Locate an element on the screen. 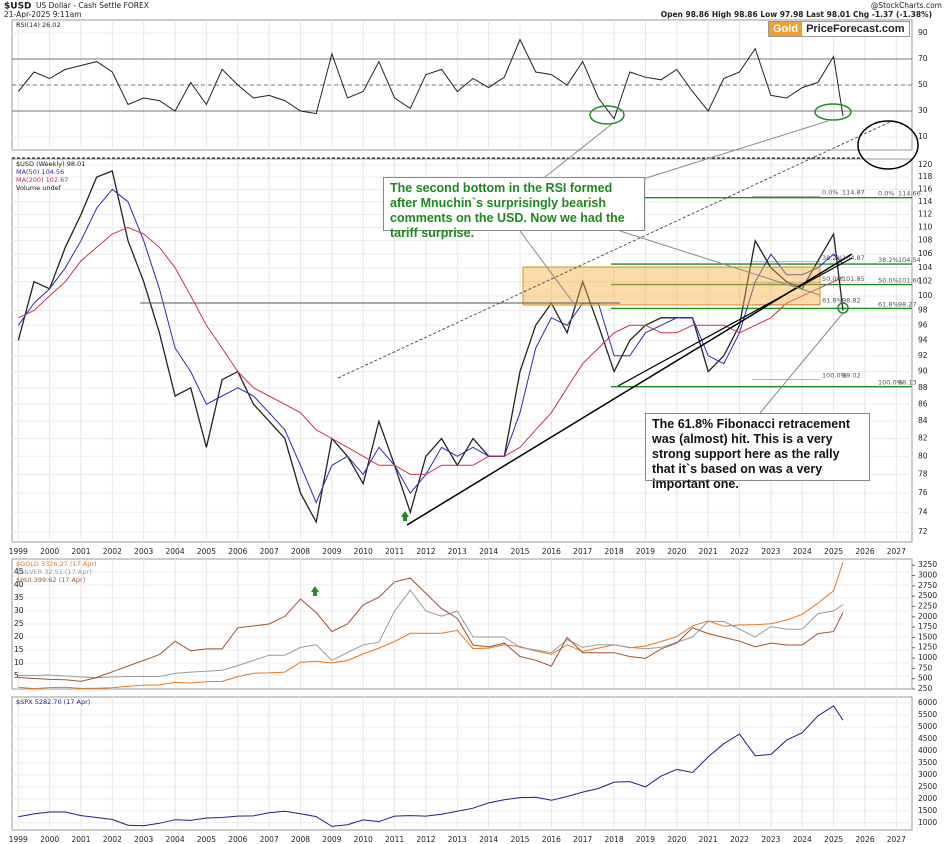 Image resolution: width=945 pixels, height=844 pixels. y2-tick-label: 2250 is located at coordinates (927, 605).